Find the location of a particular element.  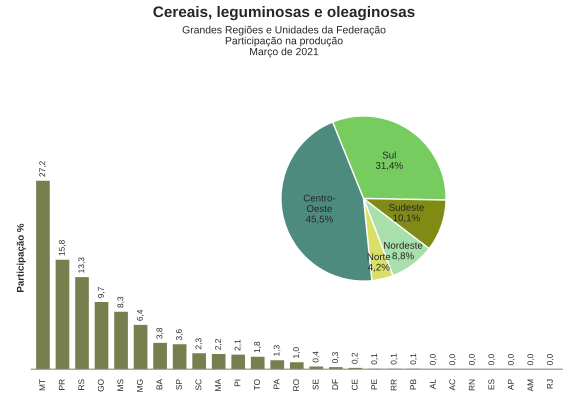

x-tick-label: SC is located at coordinates (198, 384).